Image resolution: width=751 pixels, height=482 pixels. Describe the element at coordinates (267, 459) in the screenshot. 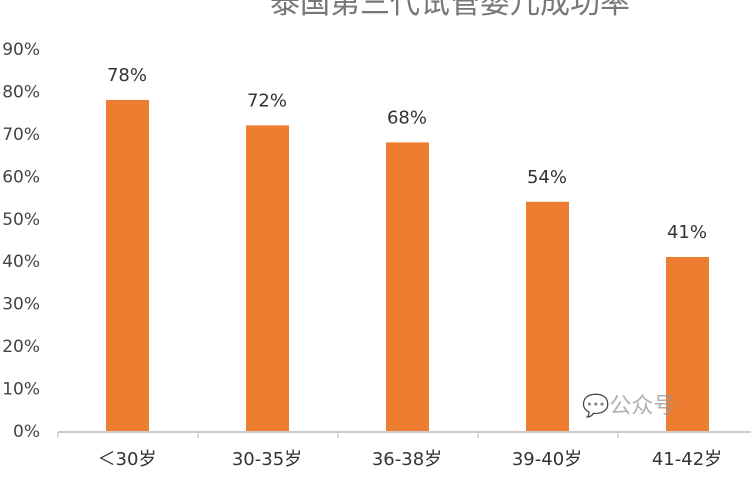

I see `x-tick-label: 30-35岁` at that location.